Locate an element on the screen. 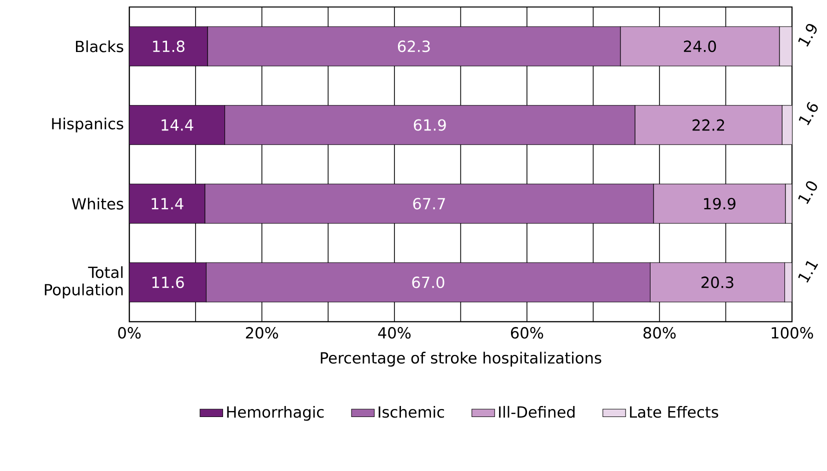  legend-label: Ischemic is located at coordinates (411, 412).